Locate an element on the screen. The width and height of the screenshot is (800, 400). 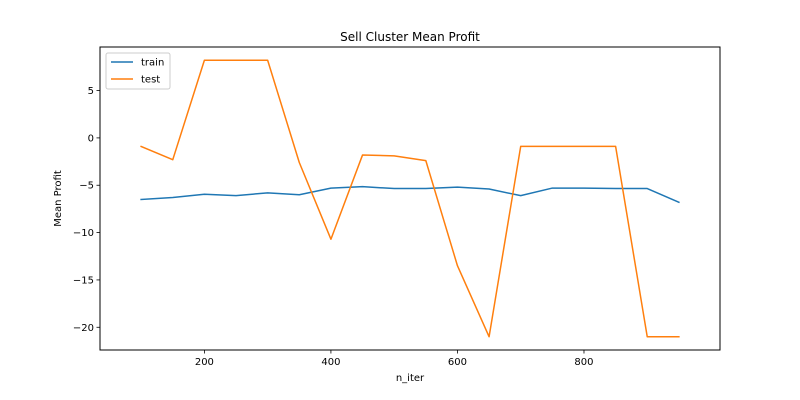
y-tick-label-0: 0 is located at coordinates (91, 138).